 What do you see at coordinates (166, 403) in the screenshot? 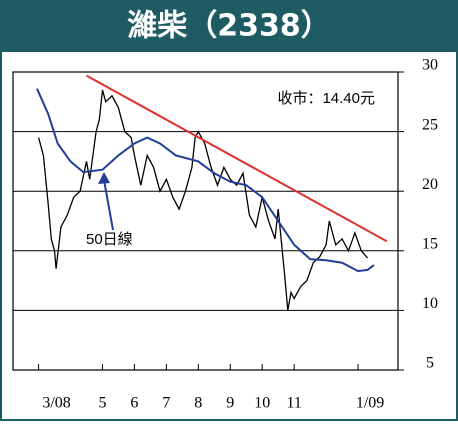
I see `x-tick-label: 7` at bounding box center [166, 403].